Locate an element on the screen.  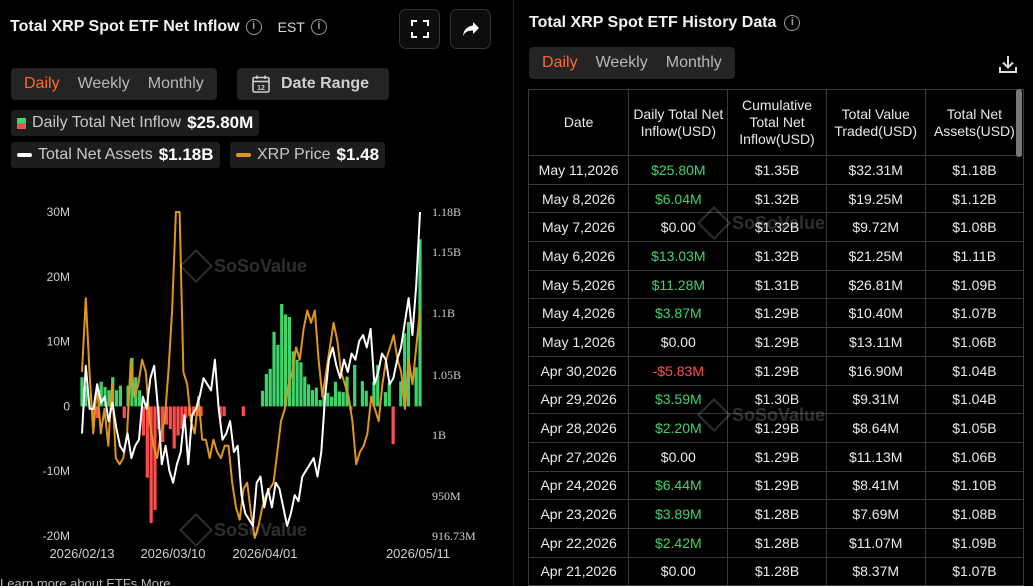
cell-total-net-assets: $1.11B is located at coordinates (974, 256).